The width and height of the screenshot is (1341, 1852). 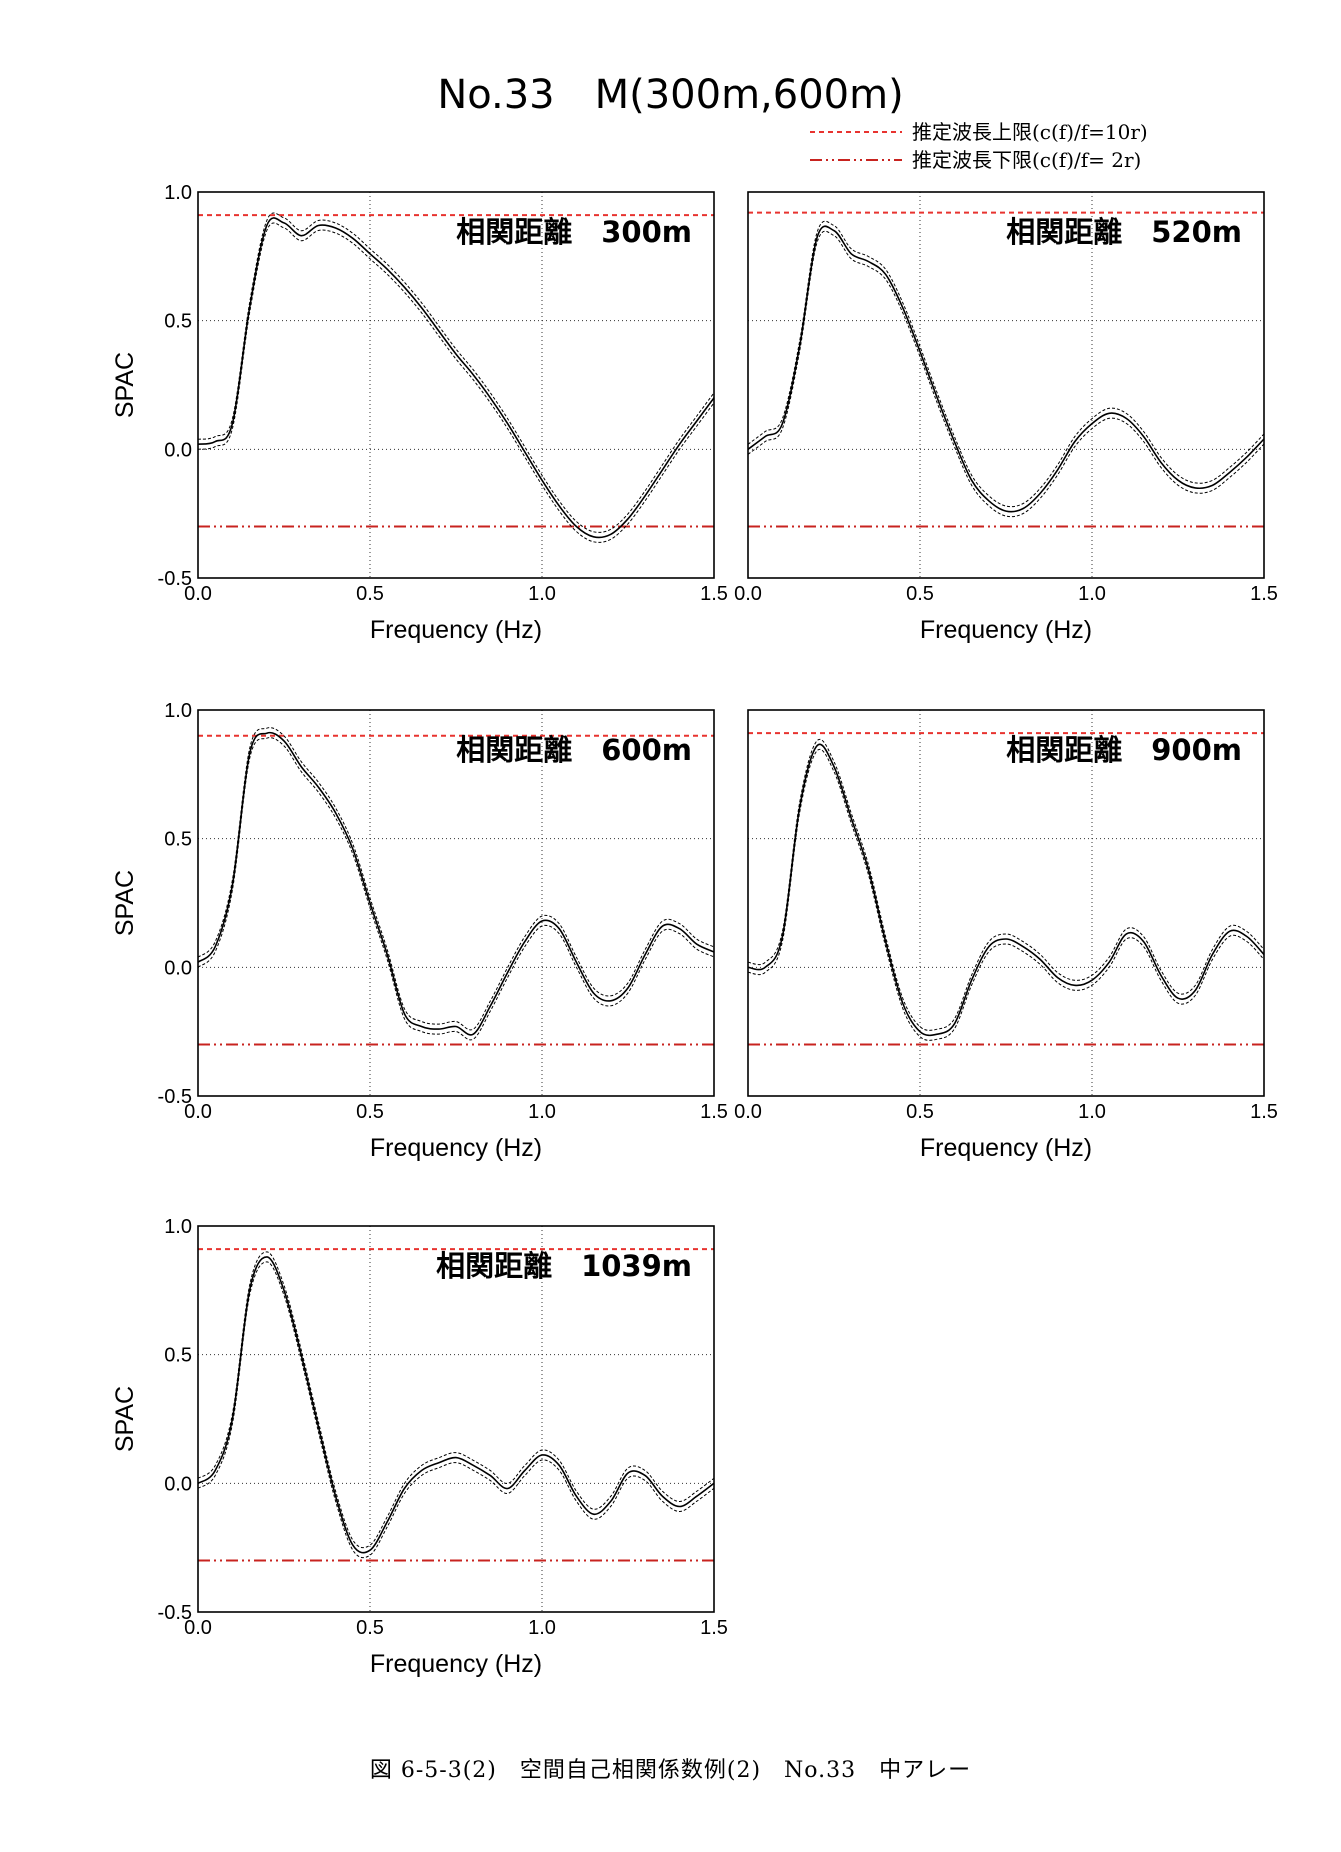 What do you see at coordinates (574, 750) in the screenshot?
I see `correlation-distance-label: 相関距離 600m` at bounding box center [574, 750].